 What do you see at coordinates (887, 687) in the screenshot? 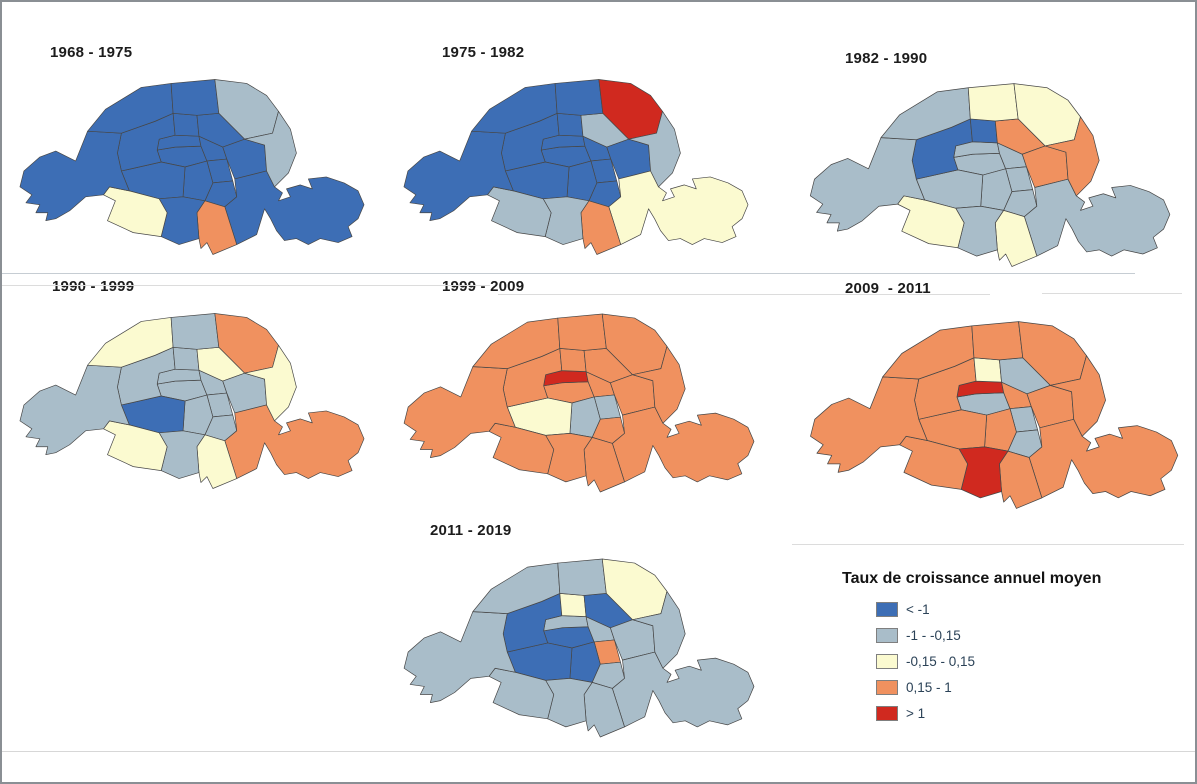
I see `legend-swatch-orange` at bounding box center [887, 687].